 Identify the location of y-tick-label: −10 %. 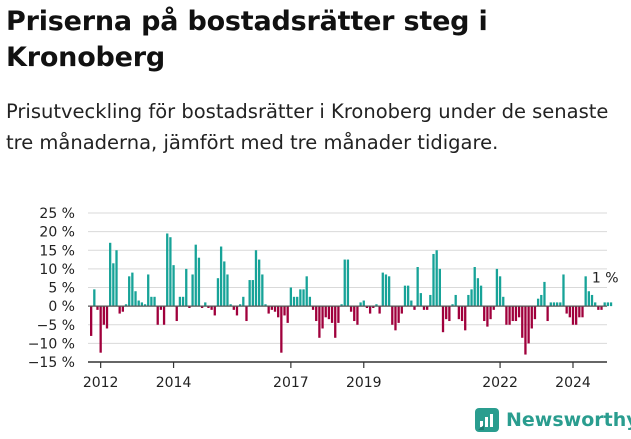
(51, 344).